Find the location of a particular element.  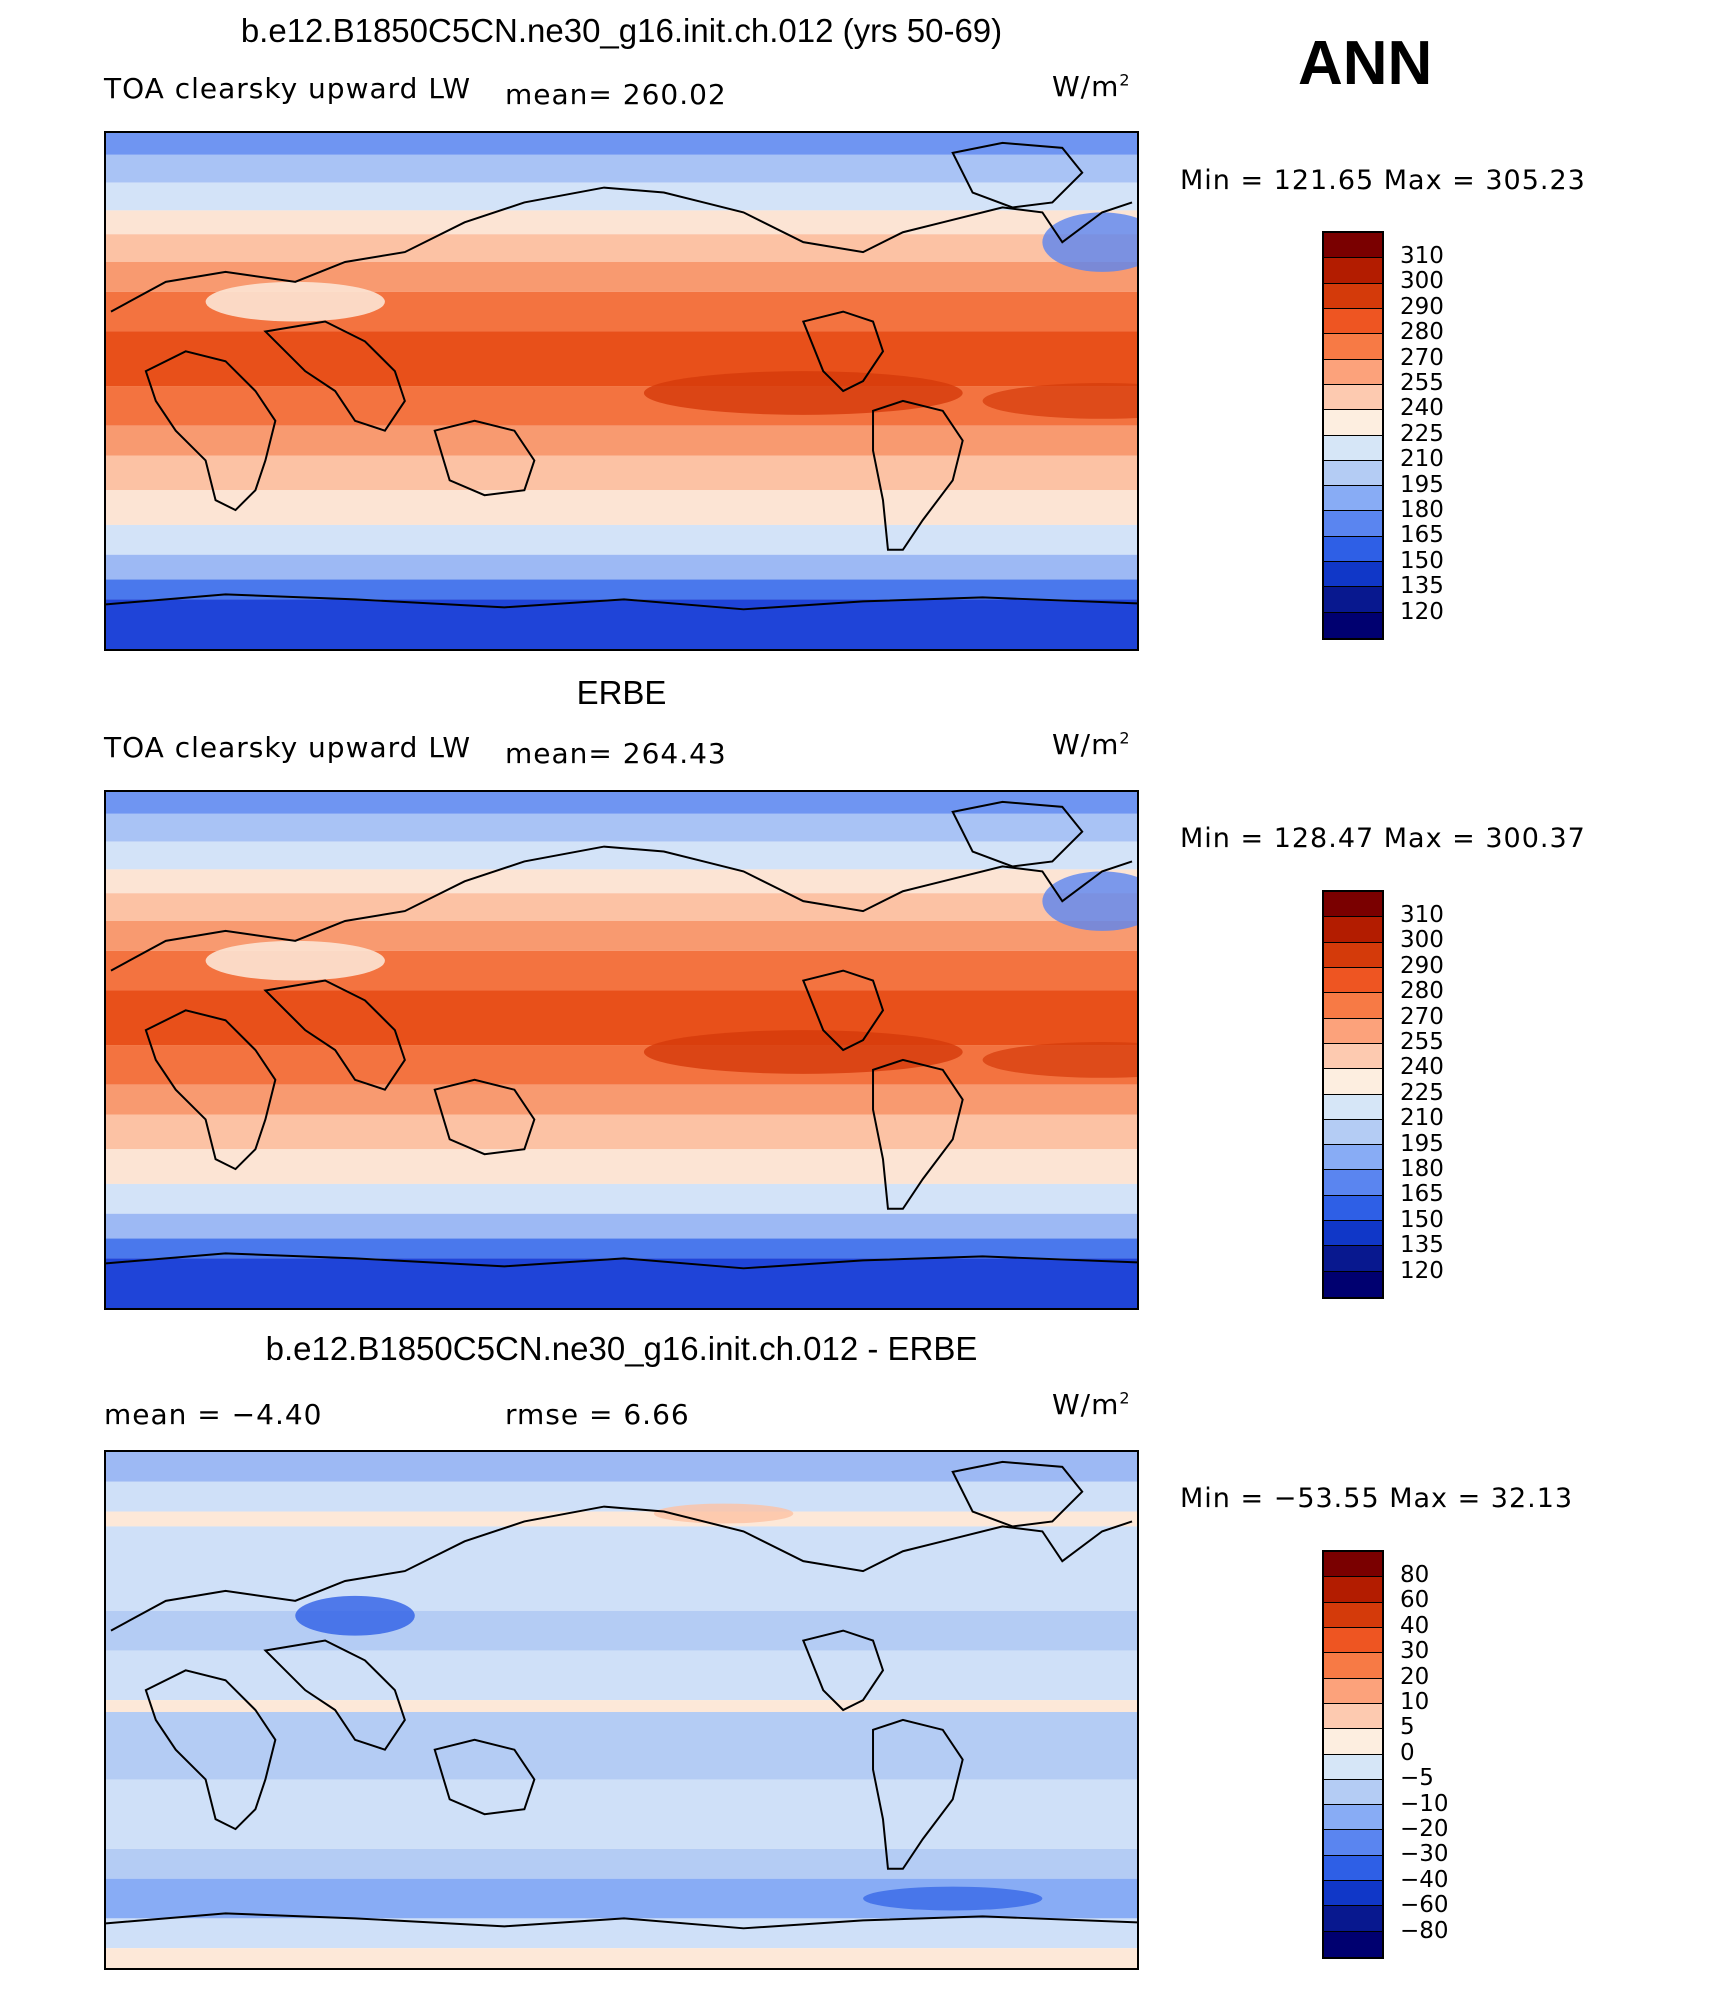

panel-2-colorbar is located at coordinates (1353, 1094).